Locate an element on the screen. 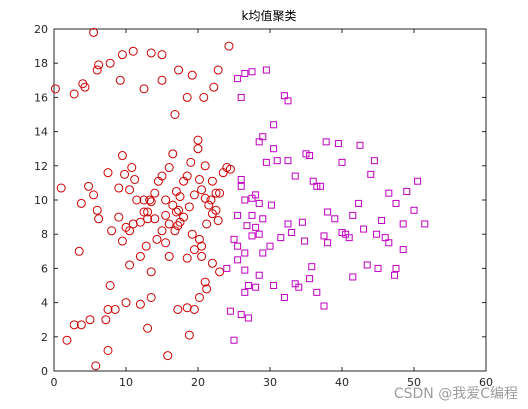  x-tick-label: 60 is located at coordinates (486, 382).